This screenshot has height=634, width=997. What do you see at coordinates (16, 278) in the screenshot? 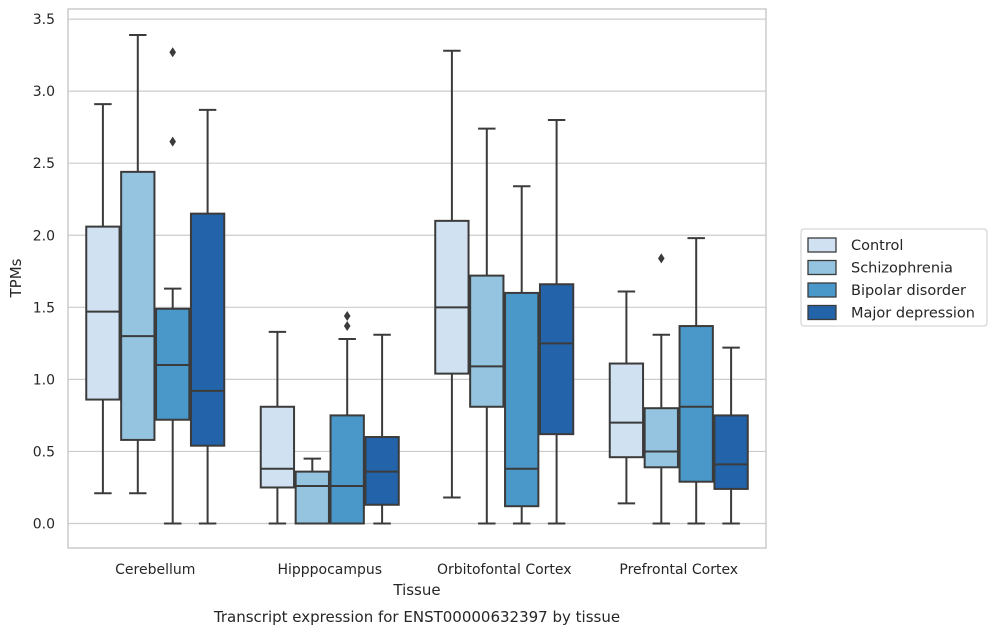
I see `y-axis-label: TPMs` at bounding box center [16, 278].